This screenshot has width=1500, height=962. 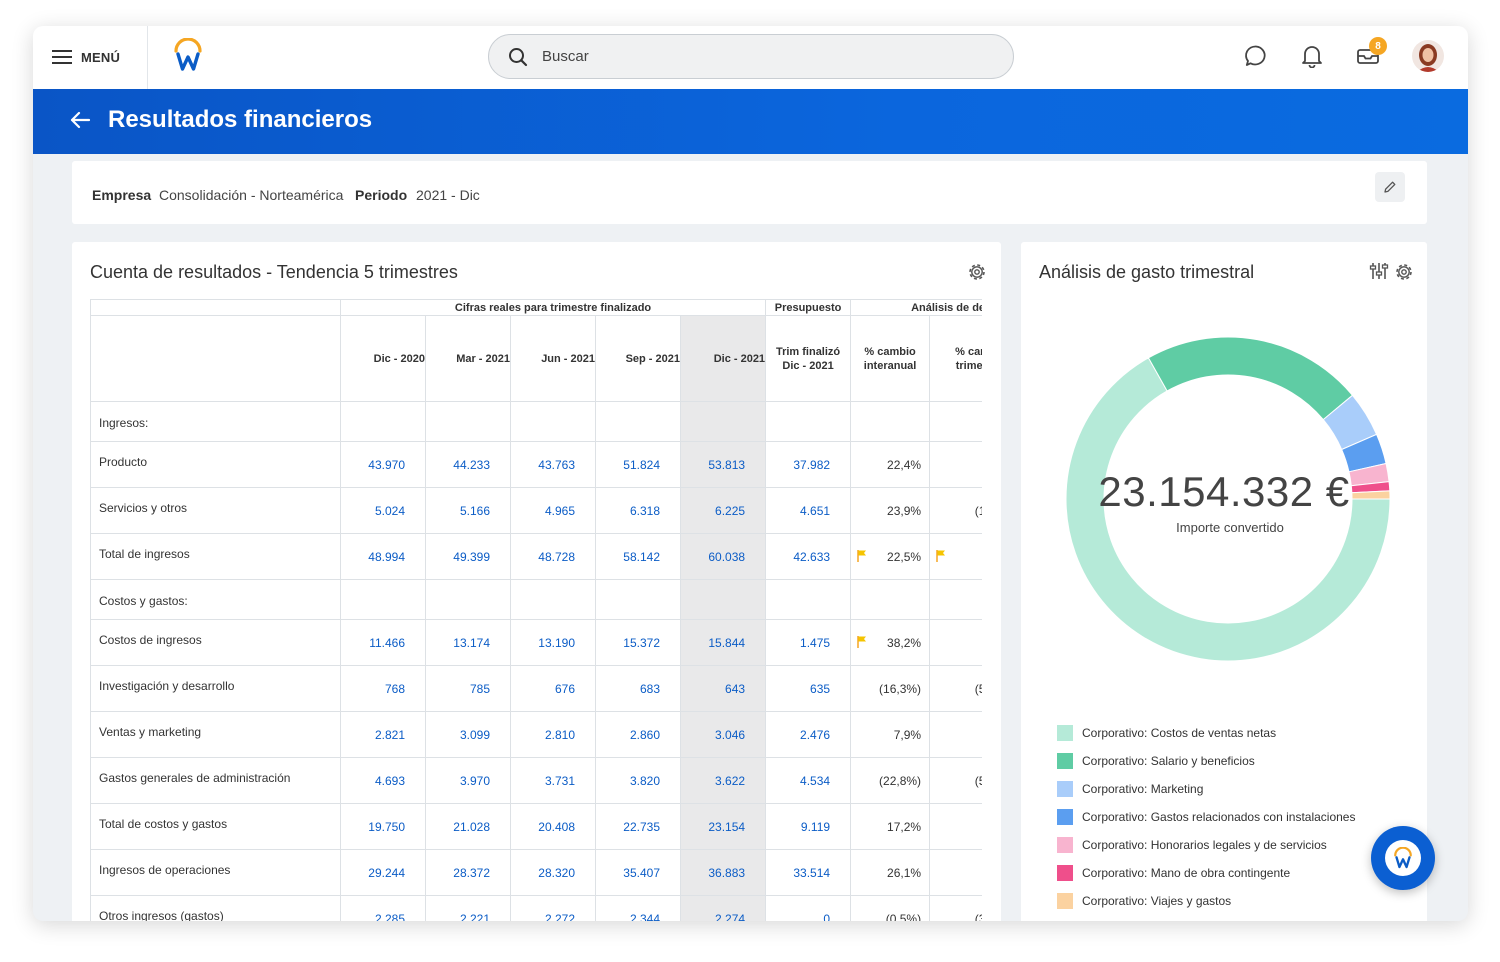 I want to click on notifications-bell-icon, so click(x=1312, y=58).